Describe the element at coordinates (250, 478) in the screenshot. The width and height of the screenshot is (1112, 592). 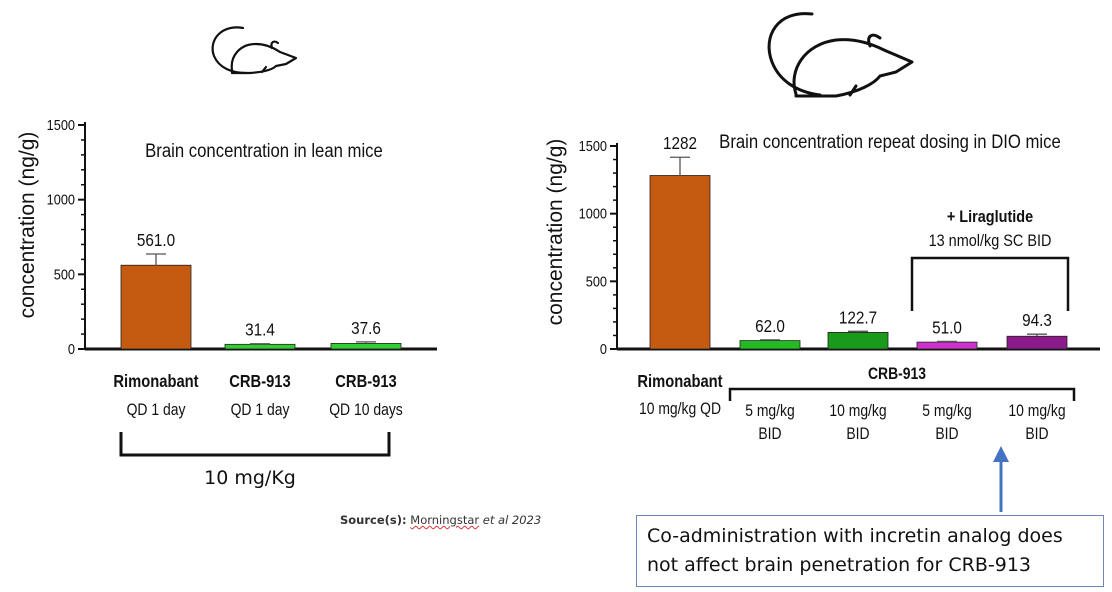
I see `group-label: 10 mg/Kg` at that location.